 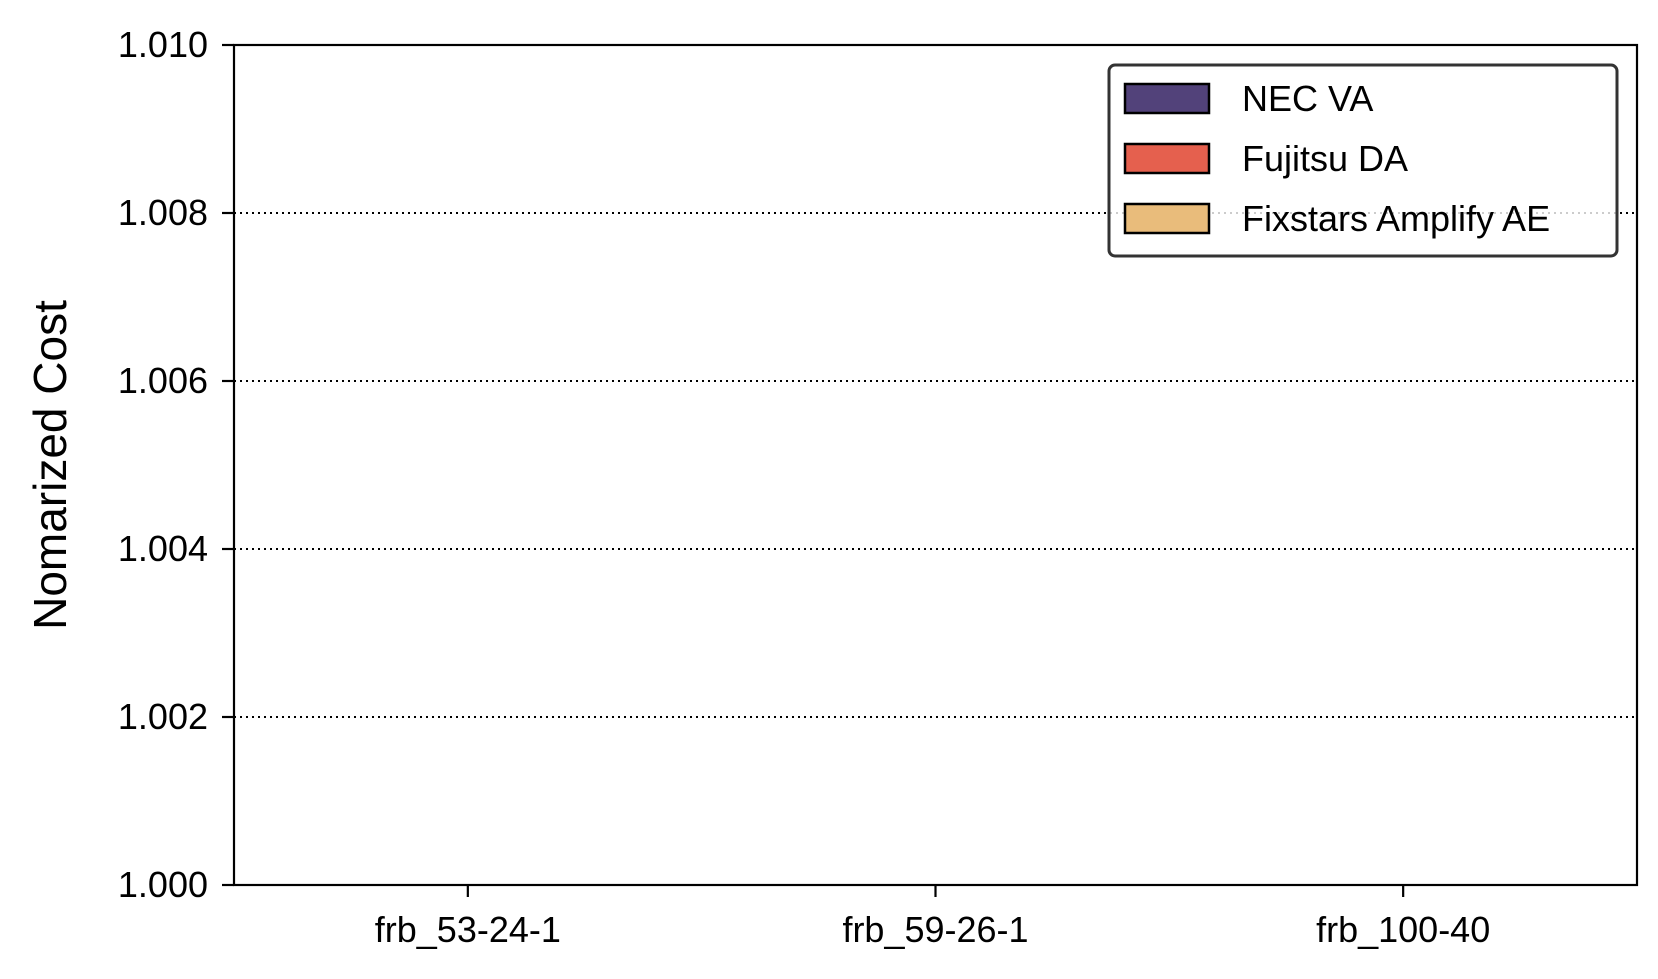 What do you see at coordinates (50, 465) in the screenshot?
I see `y-axis-label: Nomarized Cost` at bounding box center [50, 465].